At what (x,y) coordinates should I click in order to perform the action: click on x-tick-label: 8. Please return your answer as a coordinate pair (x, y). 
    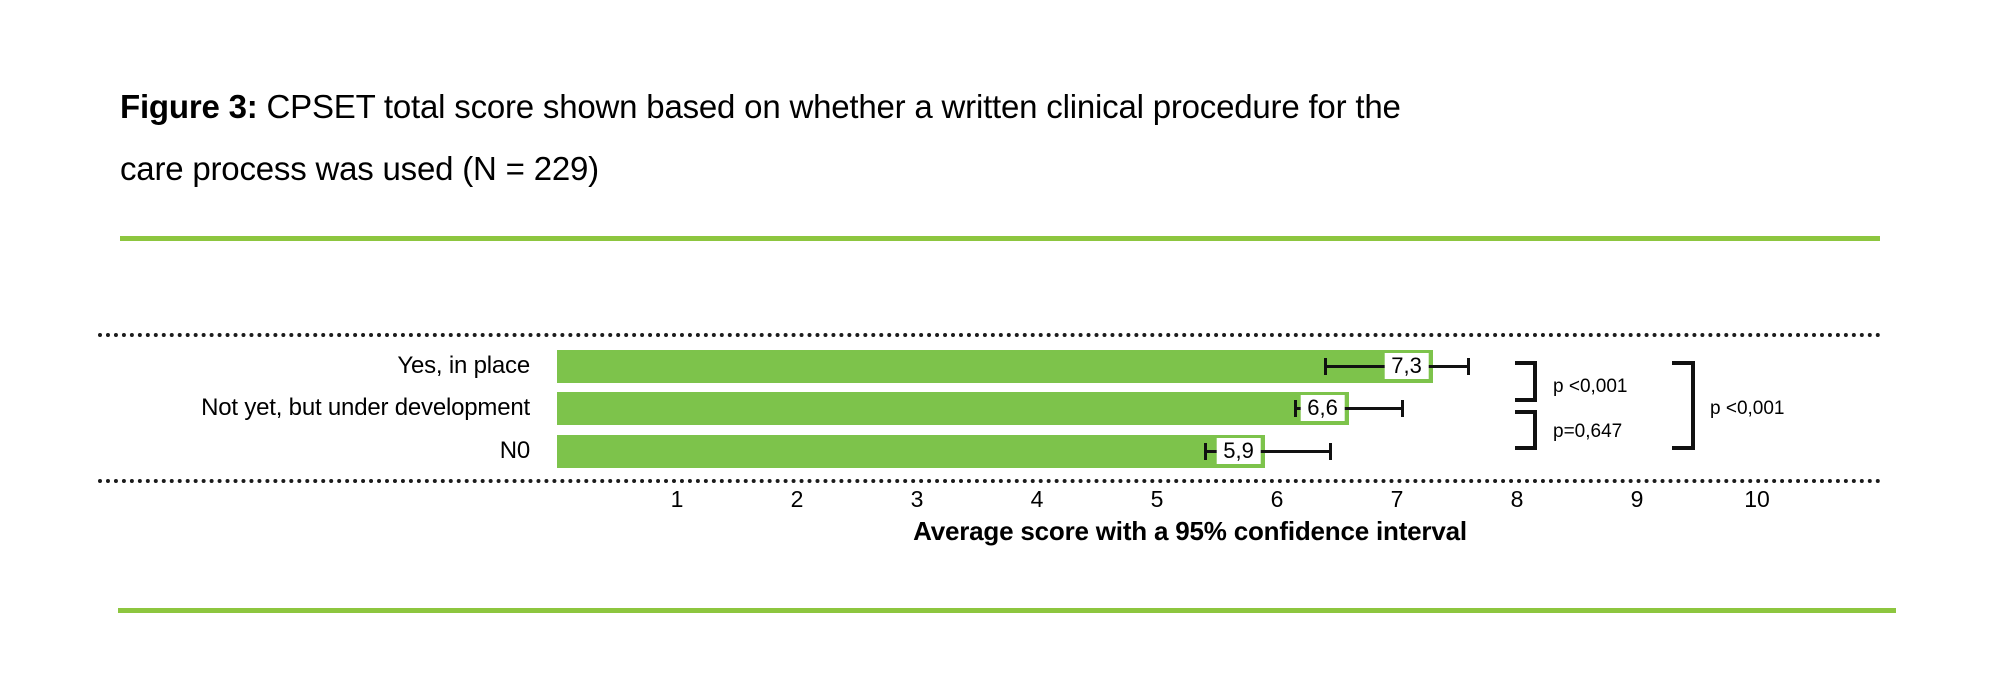
    Looking at the image, I should click on (1517, 499).